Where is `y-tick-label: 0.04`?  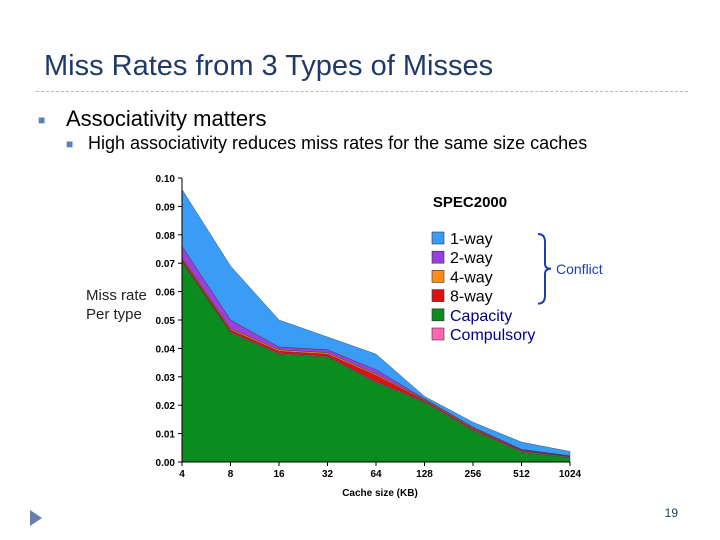 y-tick-label: 0.04 is located at coordinates (166, 349).